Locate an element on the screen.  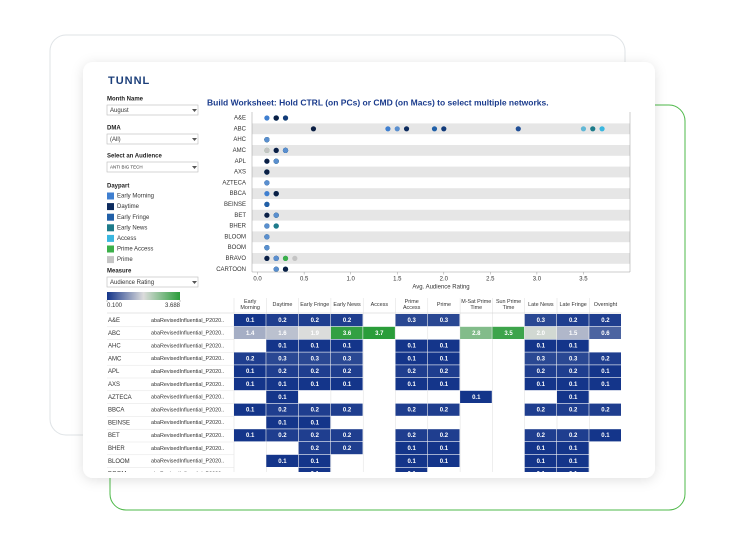
column-header: M-Sat Prime Time is located at coordinates (476, 305).